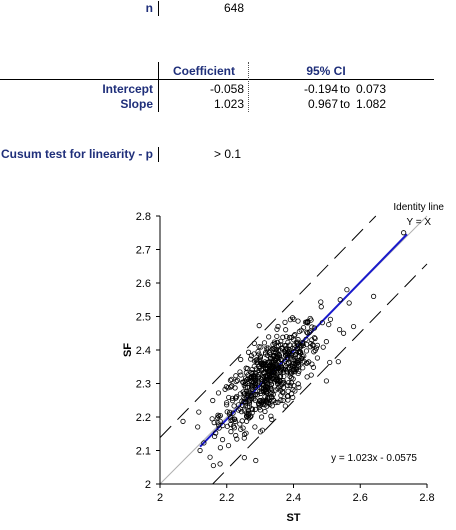  What do you see at coordinates (418, 222) in the screenshot?
I see `identity-equation-label: Y = X` at bounding box center [418, 222].